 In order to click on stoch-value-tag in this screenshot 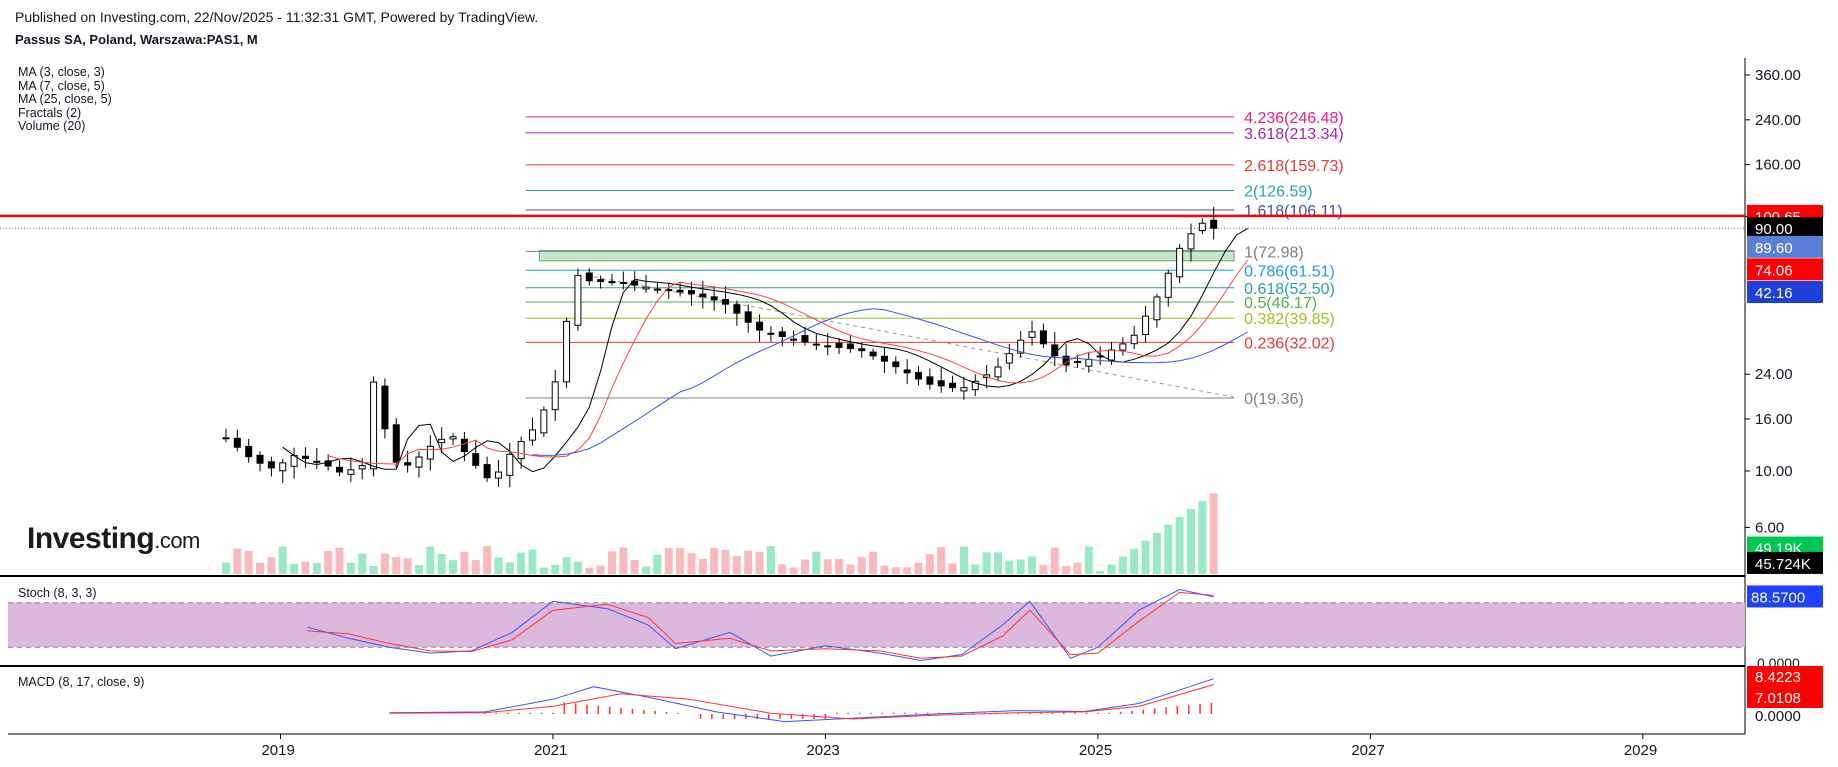, I will do `click(1785, 596)`.